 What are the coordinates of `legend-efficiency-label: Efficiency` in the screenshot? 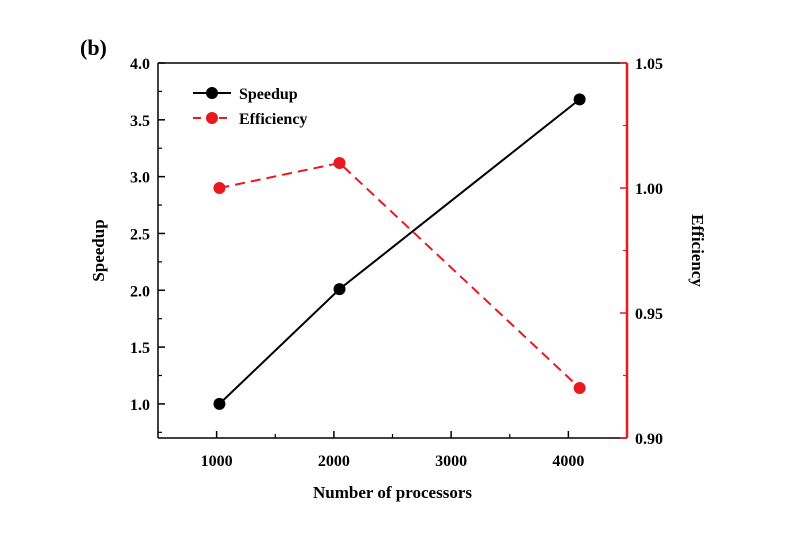 It's located at (273, 119).